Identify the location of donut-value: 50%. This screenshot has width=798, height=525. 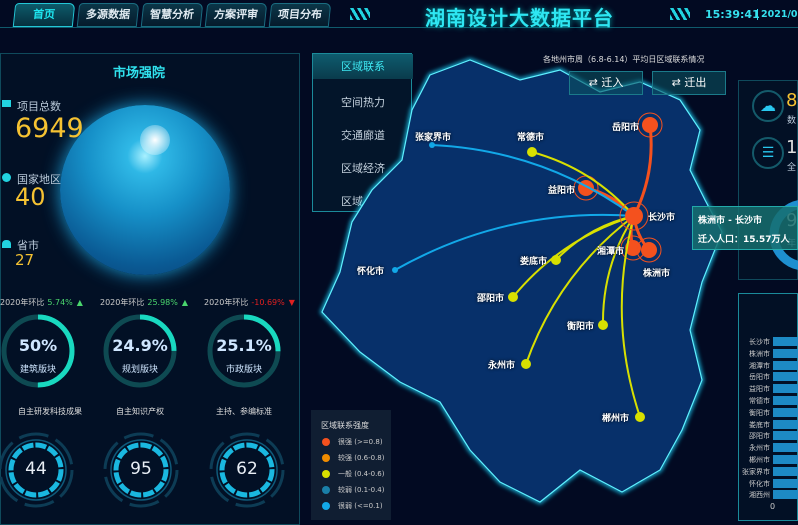
(38, 345).